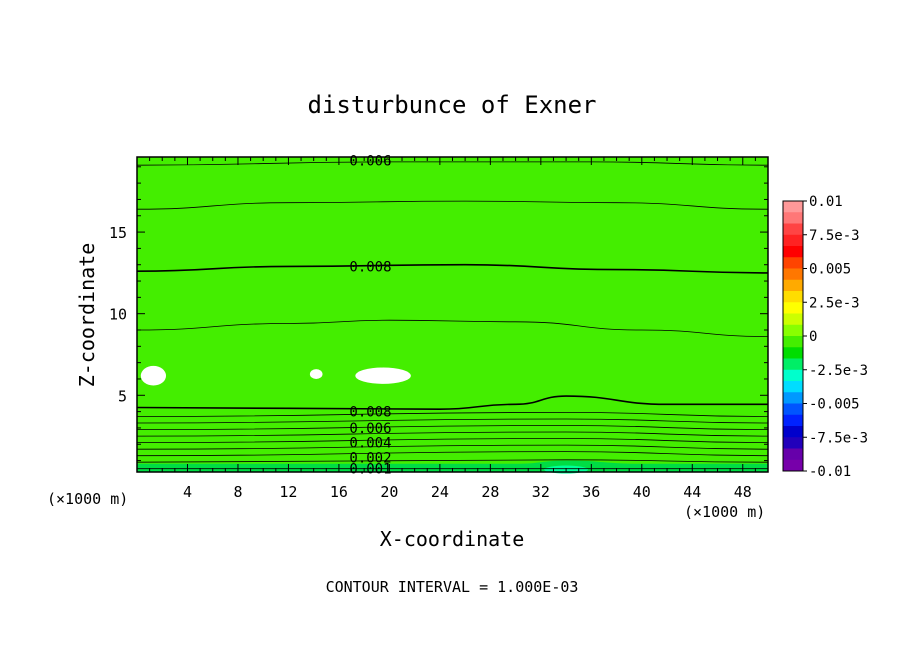 This screenshot has width=904, height=654. I want to click on colorbar-label: 0.005, so click(830, 270).